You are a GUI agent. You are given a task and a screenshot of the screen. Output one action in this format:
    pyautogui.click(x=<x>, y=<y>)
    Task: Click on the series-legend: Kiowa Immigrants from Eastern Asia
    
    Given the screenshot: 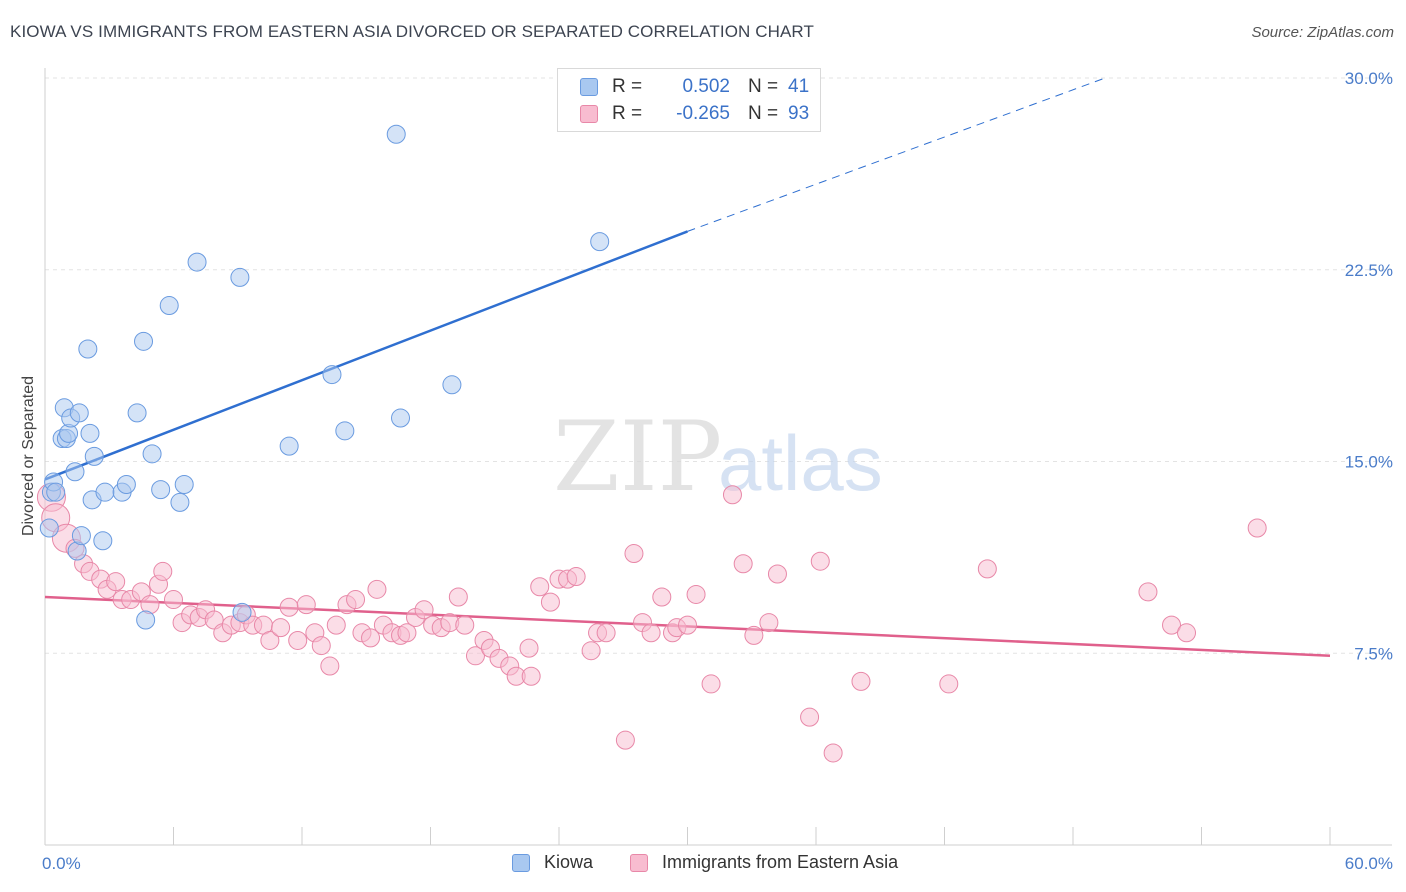 What is the action you would take?
    pyautogui.click(x=703, y=864)
    